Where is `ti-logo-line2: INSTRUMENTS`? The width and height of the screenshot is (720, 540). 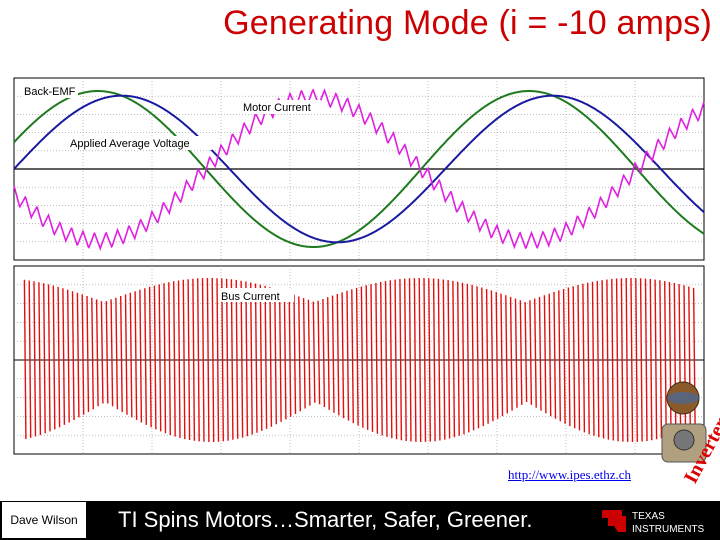
ti-logo-line2: INSTRUMENTS is located at coordinates (668, 529).